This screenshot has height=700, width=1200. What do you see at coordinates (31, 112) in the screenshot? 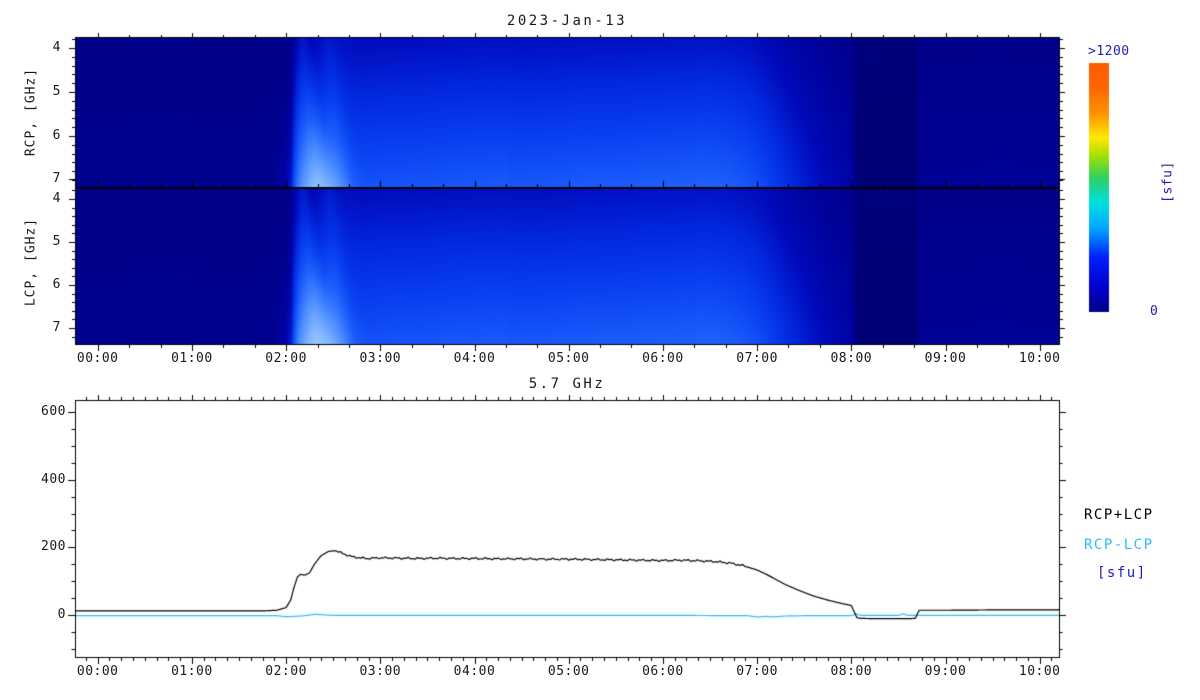
I see `rcp-axis-label: RCP, [GHz]` at bounding box center [31, 112].